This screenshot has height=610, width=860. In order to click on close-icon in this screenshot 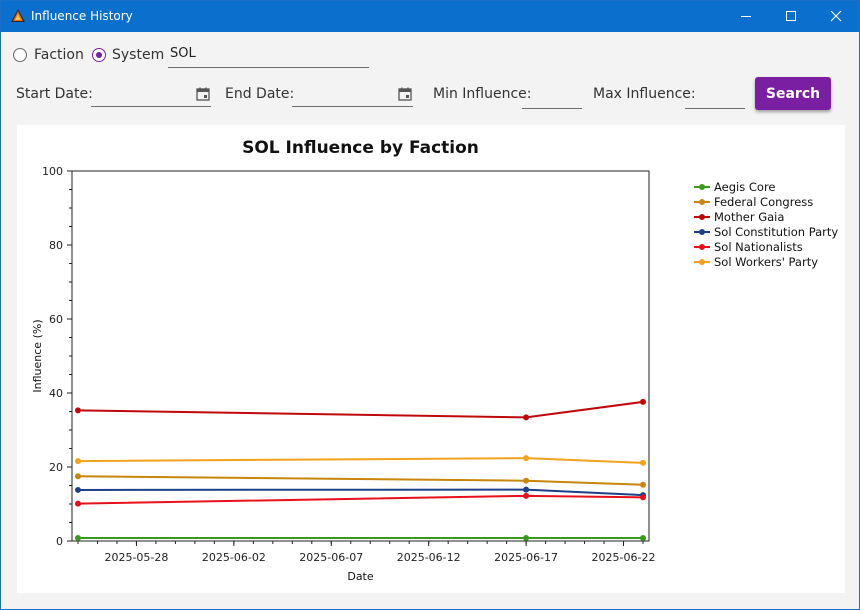, I will do `click(835, 16)`.